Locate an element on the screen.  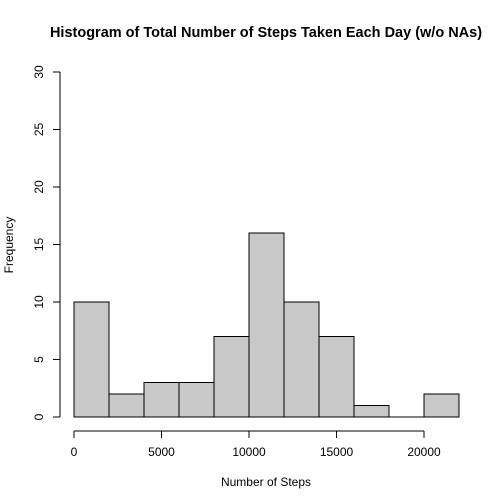
y-tick-label-5: 25 is located at coordinates (39, 130).